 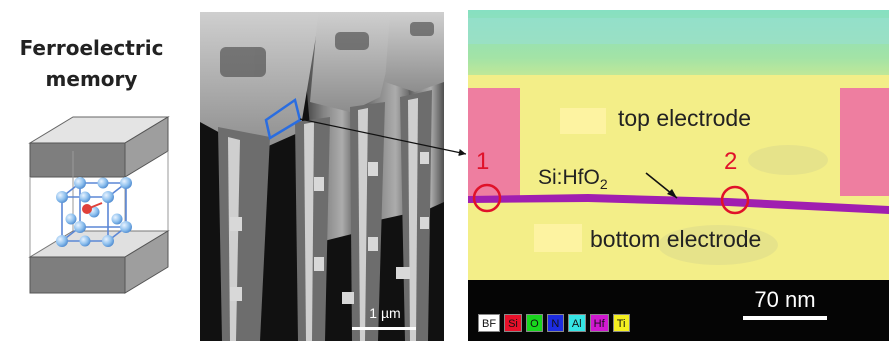 What do you see at coordinates (77, 160) in the screenshot?
I see `top-plate-front-face` at bounding box center [77, 160].